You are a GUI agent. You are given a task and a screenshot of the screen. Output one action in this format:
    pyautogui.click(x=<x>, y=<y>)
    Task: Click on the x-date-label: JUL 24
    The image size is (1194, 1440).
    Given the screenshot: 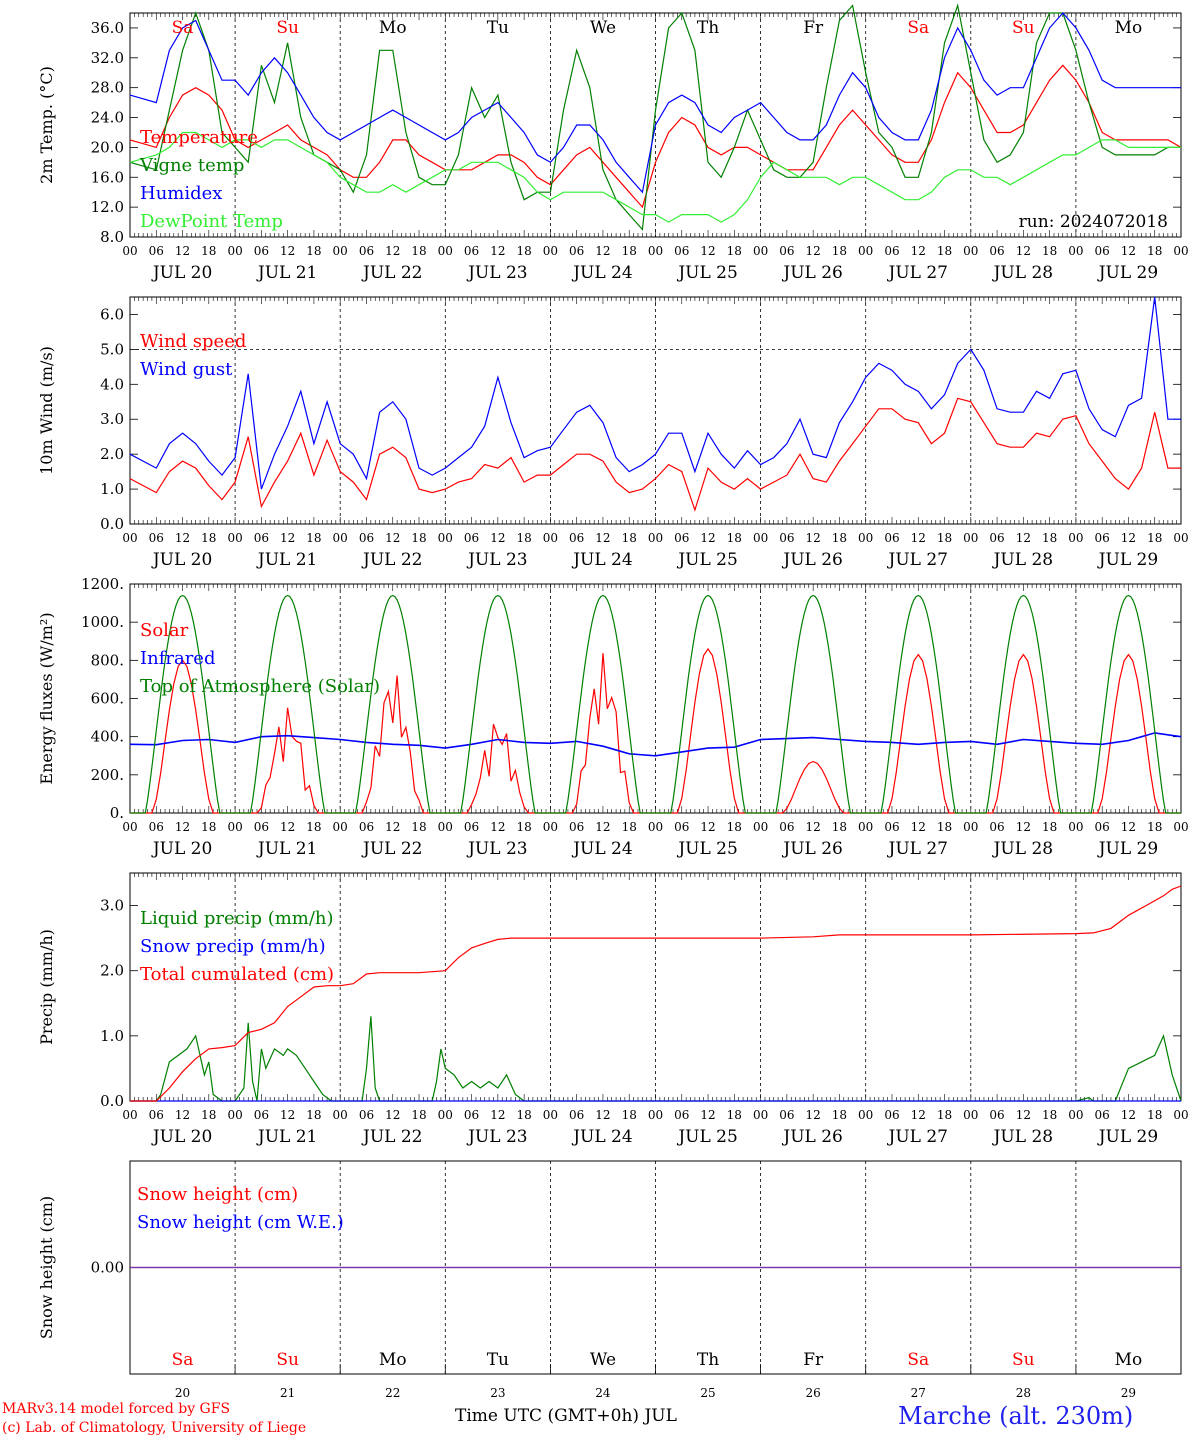 What is the action you would take?
    pyautogui.click(x=601, y=849)
    